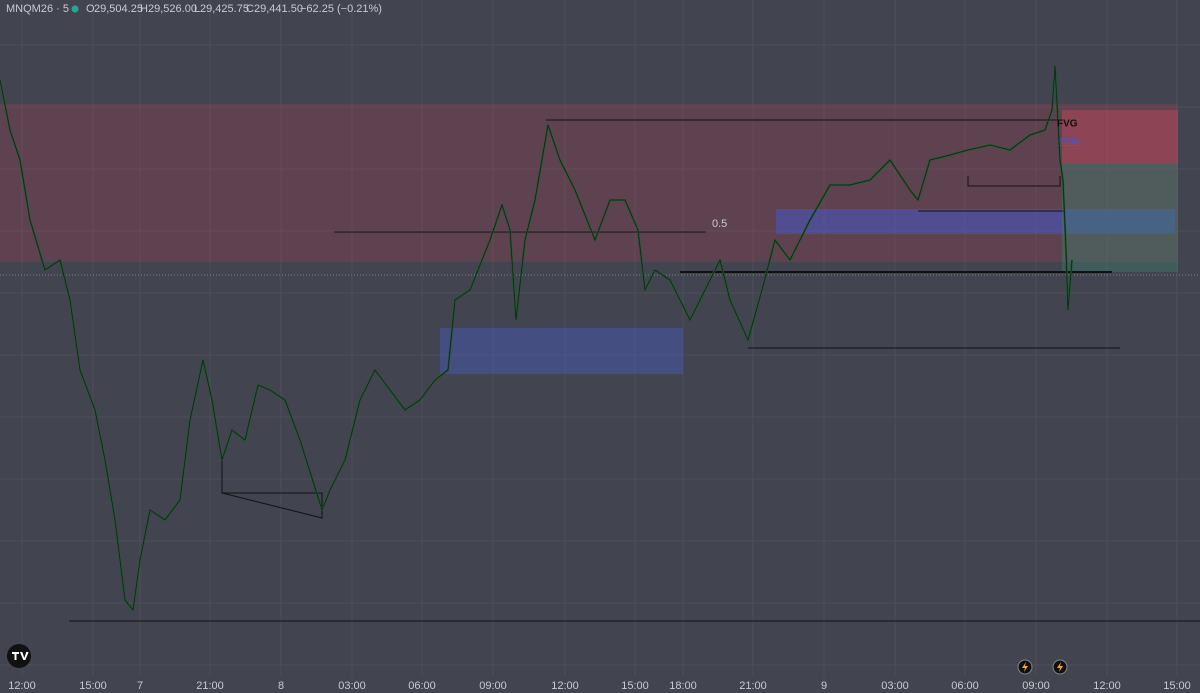  I want to click on stop-box, so click(1120, 137).